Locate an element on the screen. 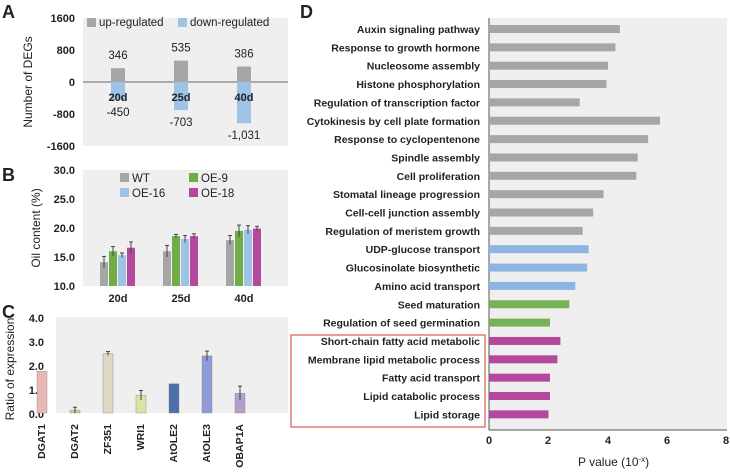 This screenshot has width=730, height=472. panel-d-term-label: Spindle assembly is located at coordinates (435, 158).